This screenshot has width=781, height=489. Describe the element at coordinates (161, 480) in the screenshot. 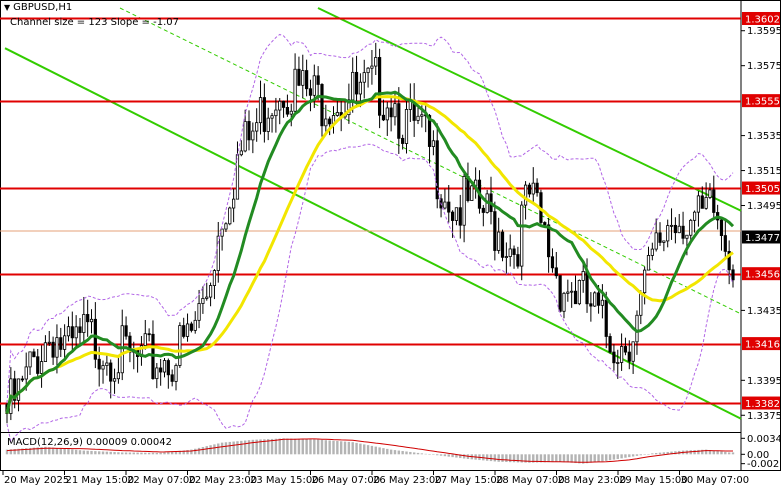

I see `time-tick-label: 22 May 07:00` at that location.